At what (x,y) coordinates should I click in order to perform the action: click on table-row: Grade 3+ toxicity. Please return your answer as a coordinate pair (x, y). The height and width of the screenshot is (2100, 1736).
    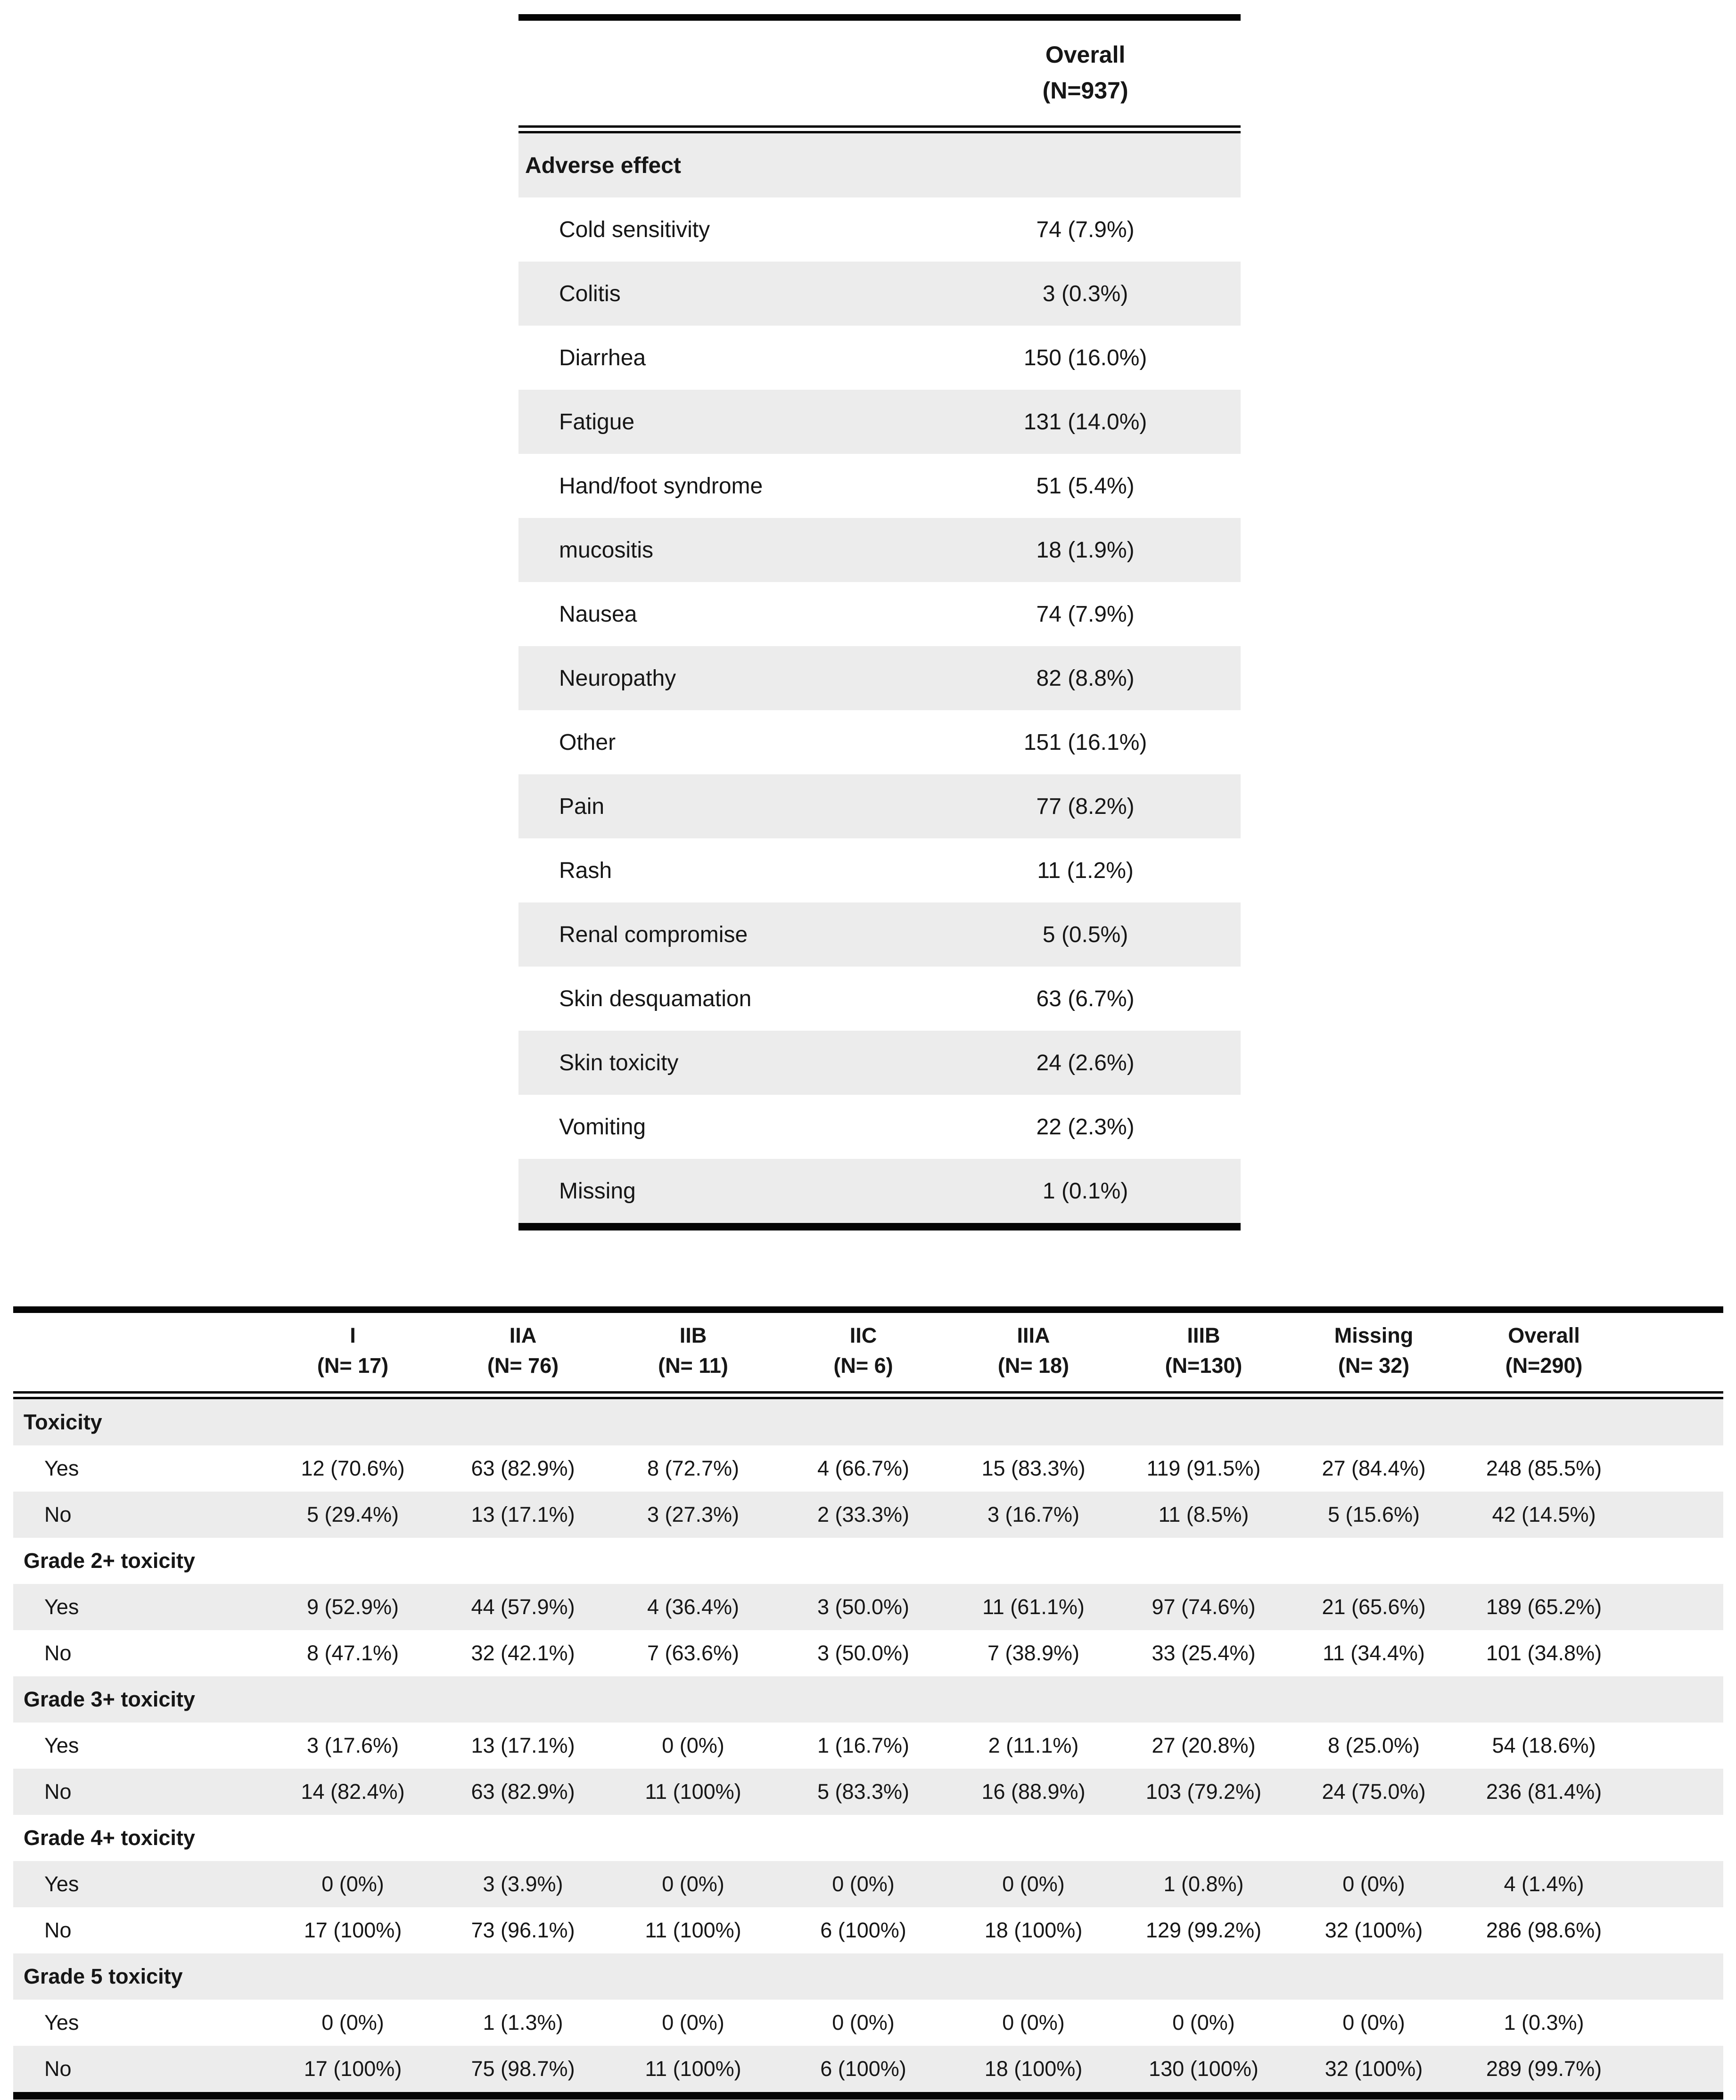
    Looking at the image, I should click on (868, 1699).